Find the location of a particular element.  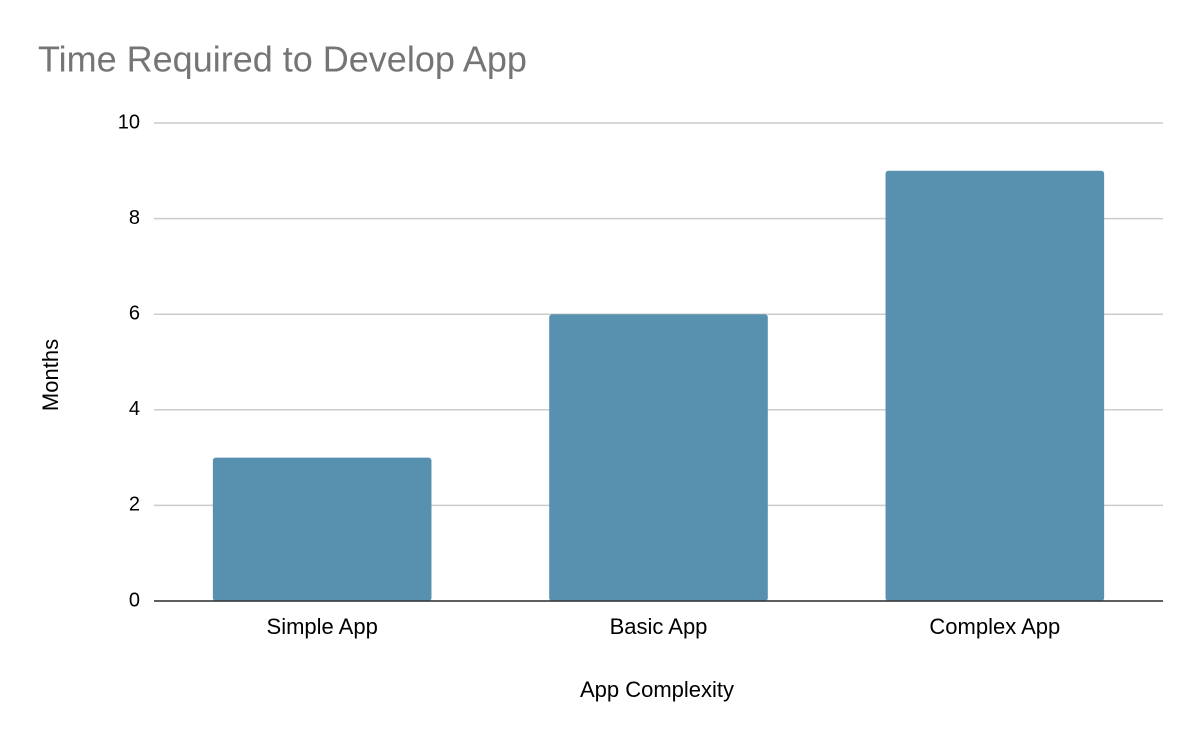

y-tick-label: 2 is located at coordinates (134, 505).